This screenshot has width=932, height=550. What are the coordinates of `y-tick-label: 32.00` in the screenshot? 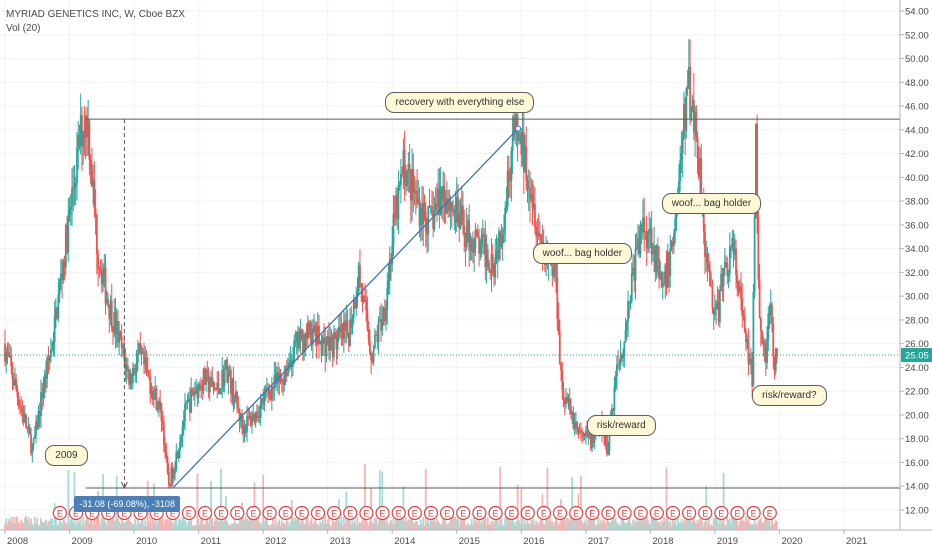 It's located at (917, 273).